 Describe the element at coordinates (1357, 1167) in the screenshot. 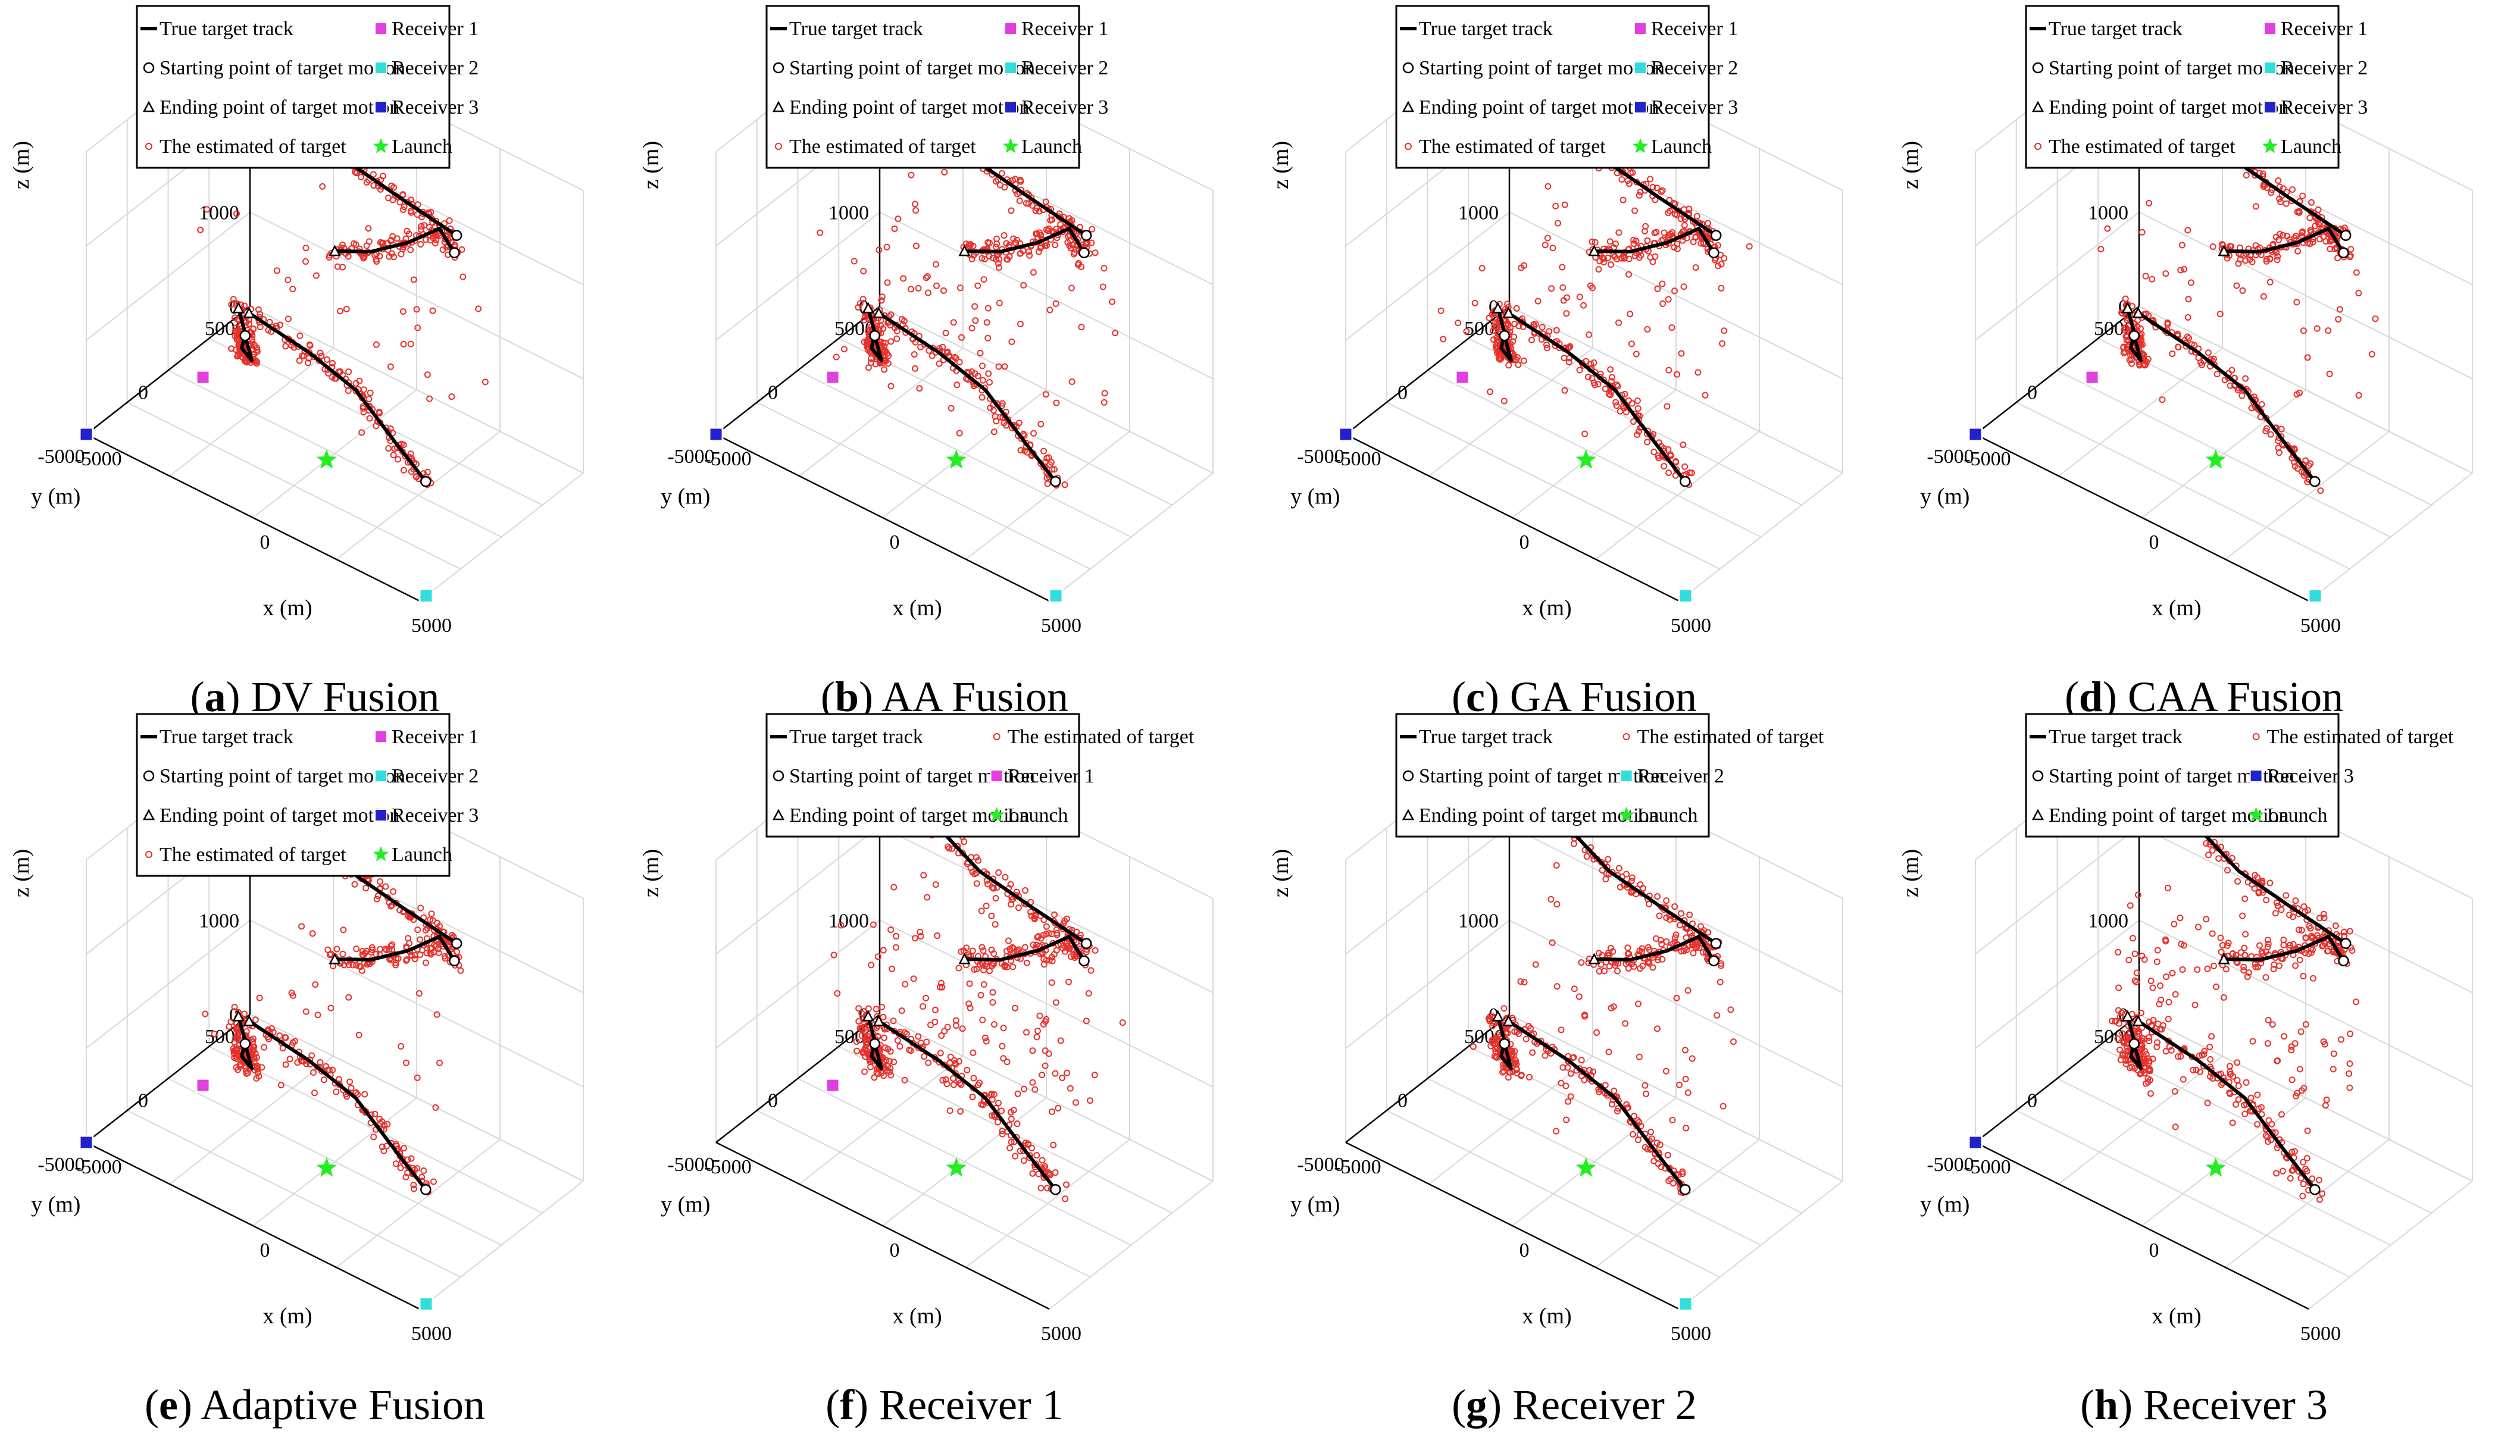

I see `x-tick-label: -5000` at that location.